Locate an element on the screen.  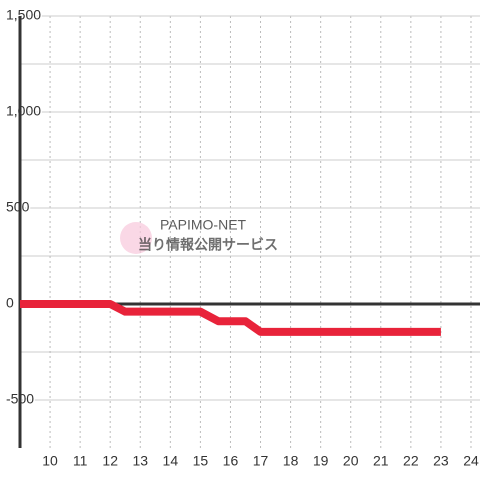
y-tick-label: 1,000 is located at coordinates (23, 111).